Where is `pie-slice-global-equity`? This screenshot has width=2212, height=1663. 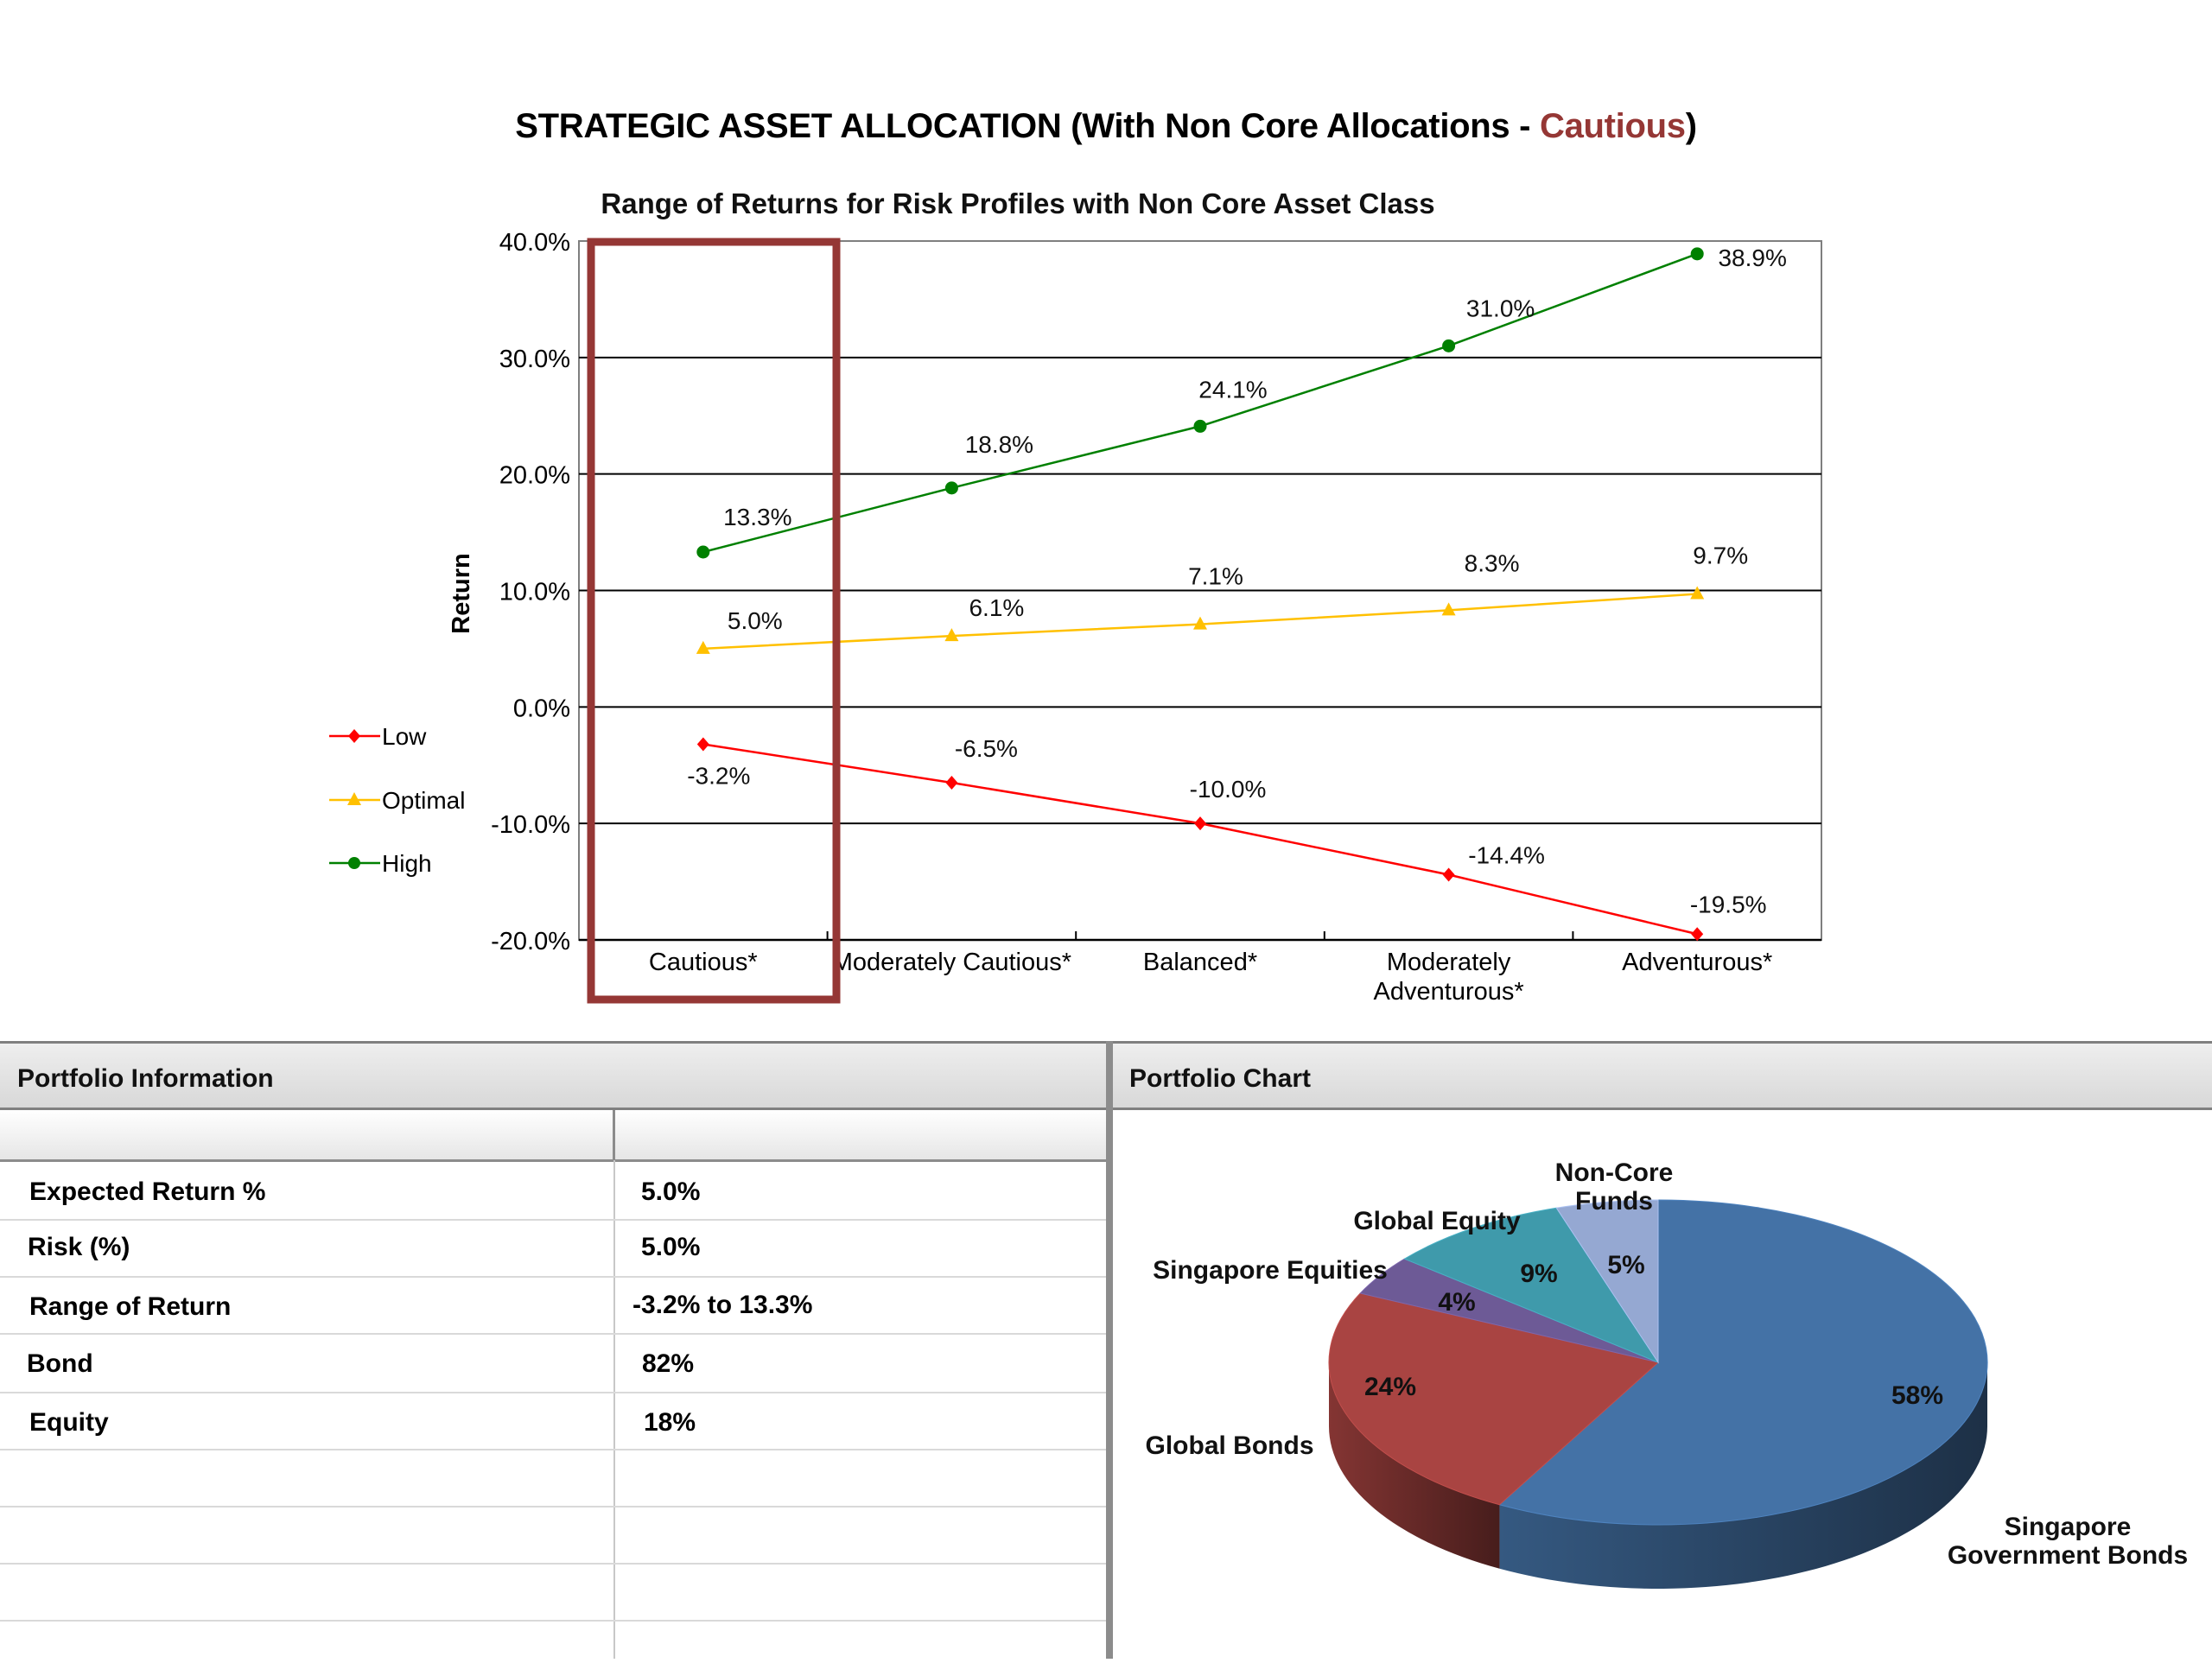
pie-slice-global-equity is located at coordinates (1531, 1286).